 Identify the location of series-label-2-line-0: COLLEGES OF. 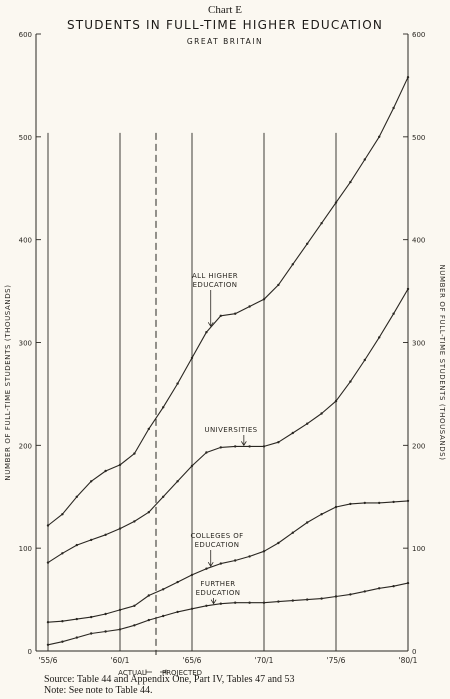
(216, 536).